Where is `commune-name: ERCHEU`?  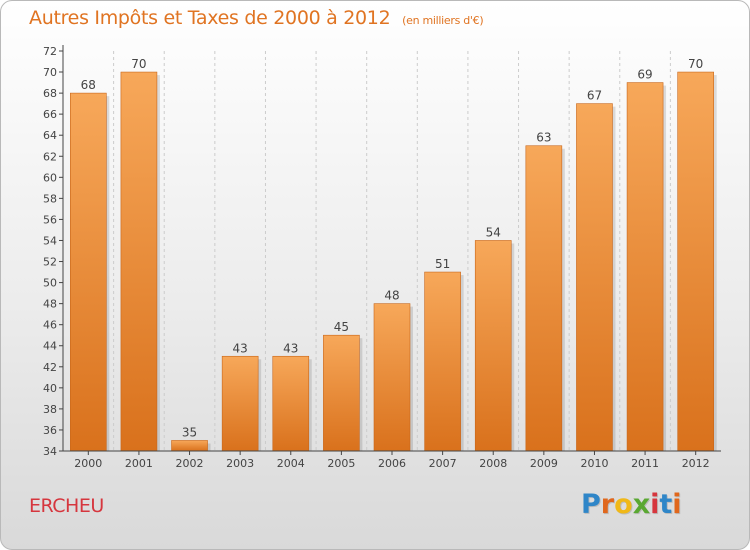 commune-name: ERCHEU is located at coordinates (66, 506).